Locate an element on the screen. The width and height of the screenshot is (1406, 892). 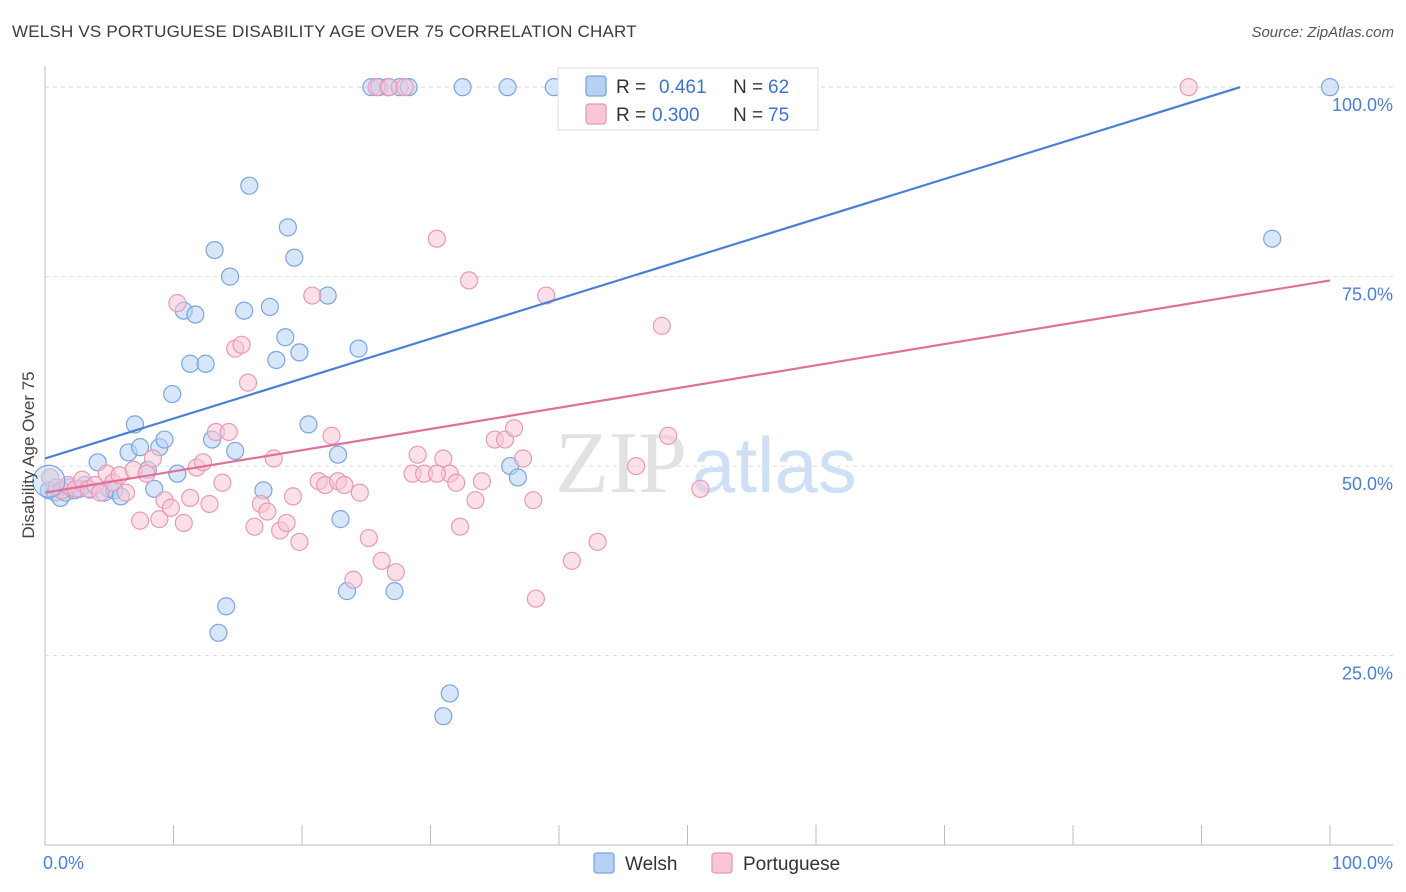
y-tick-label: 100.0% is located at coordinates (1362, 105).